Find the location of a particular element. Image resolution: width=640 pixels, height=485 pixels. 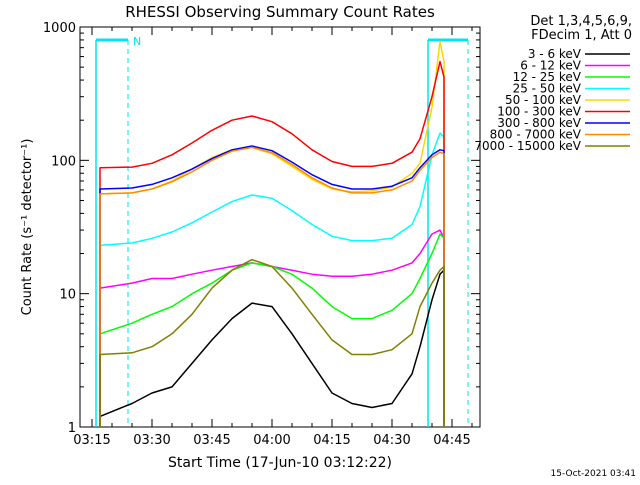

legend-entry-label: 25 - 50 keV is located at coordinates (547, 89).